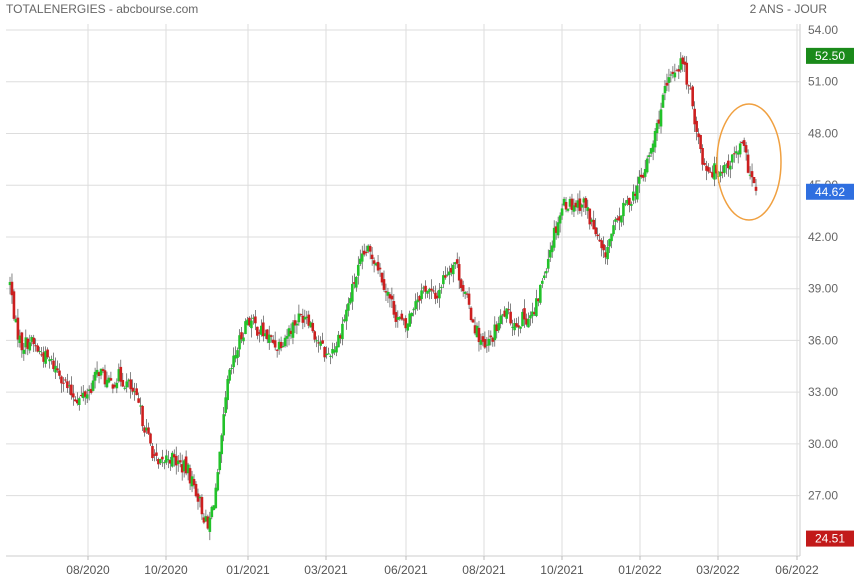 The width and height of the screenshot is (855, 580). Describe the element at coordinates (248, 570) in the screenshot. I see `x-tick-label: 01/2021` at that location.